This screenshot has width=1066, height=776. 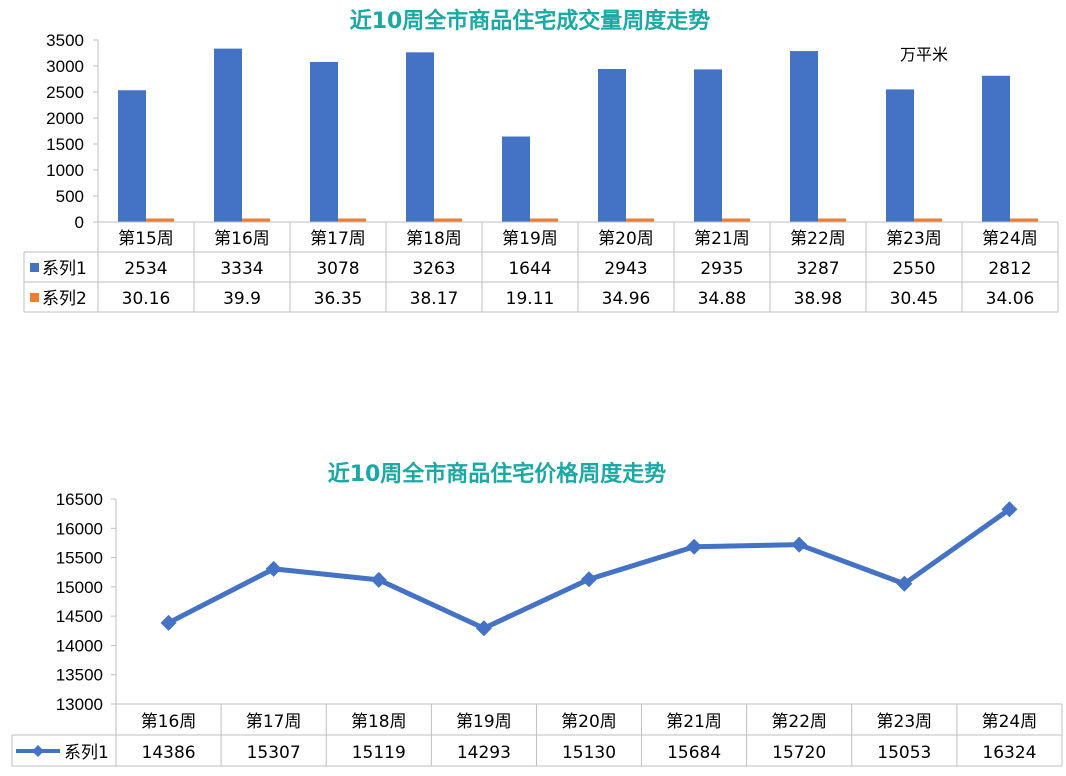 I want to click on legend-label-series2: 系列2, so click(x=64, y=299).